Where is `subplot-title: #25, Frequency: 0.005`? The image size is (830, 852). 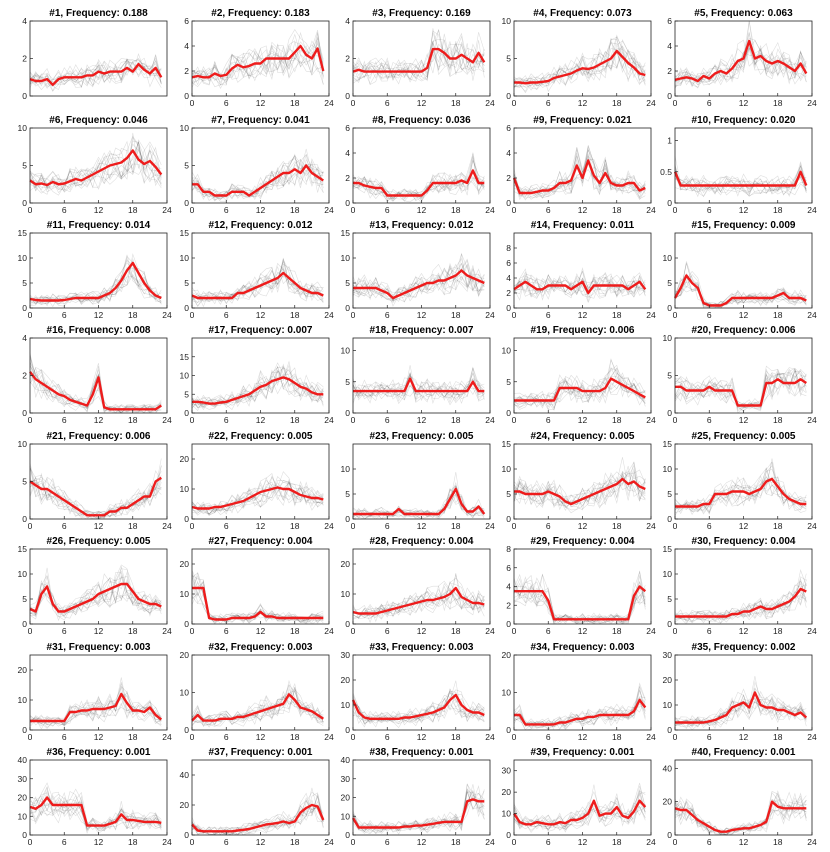
subplot-title: #25, Frequency: 0.005 is located at coordinates (744, 436).